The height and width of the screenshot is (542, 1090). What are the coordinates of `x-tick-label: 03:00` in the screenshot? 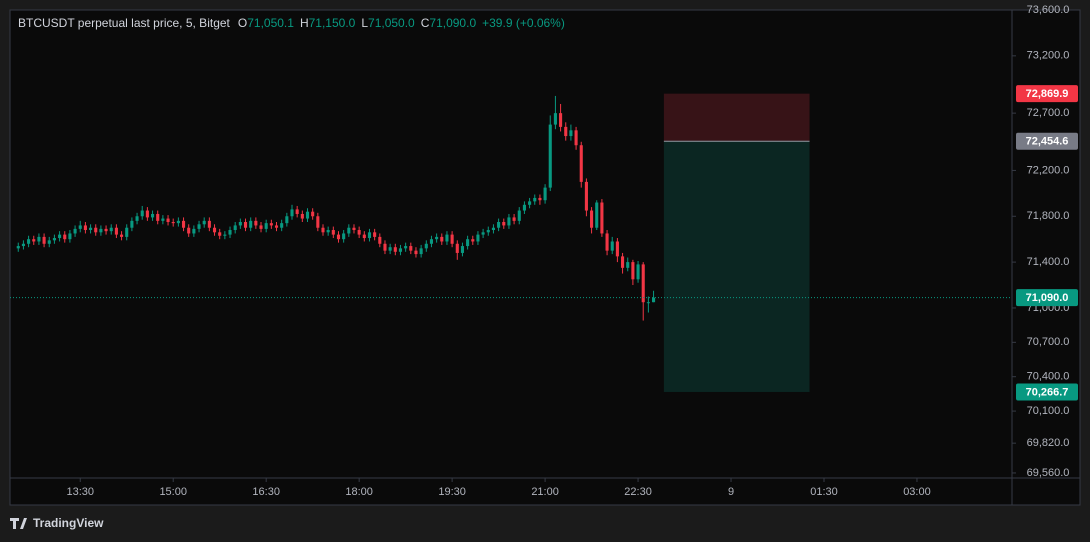 It's located at (917, 492).